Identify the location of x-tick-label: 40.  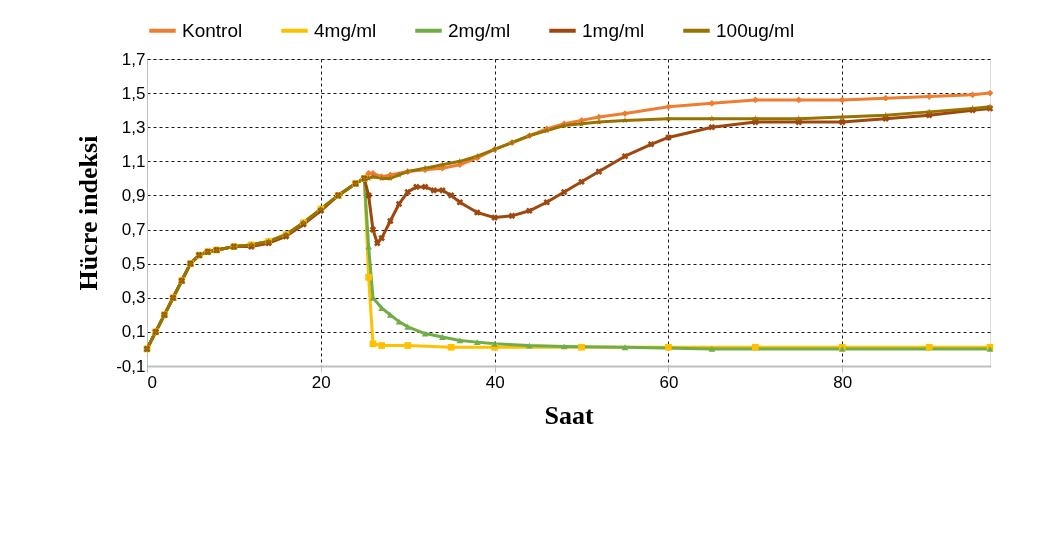
(495, 382).